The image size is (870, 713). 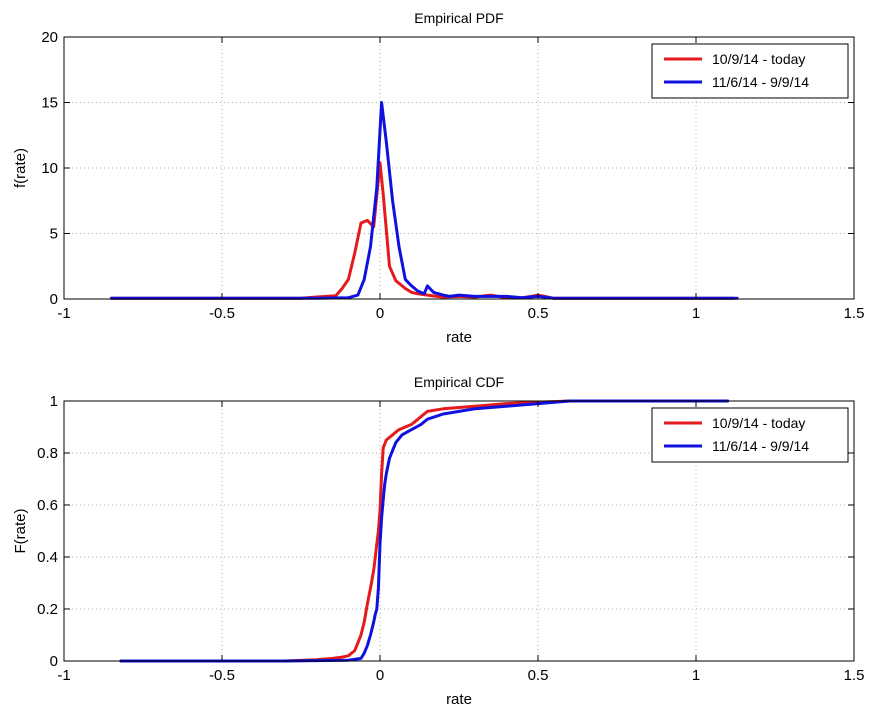 I want to click on y-tick-label: 0.6, so click(x=47, y=505).